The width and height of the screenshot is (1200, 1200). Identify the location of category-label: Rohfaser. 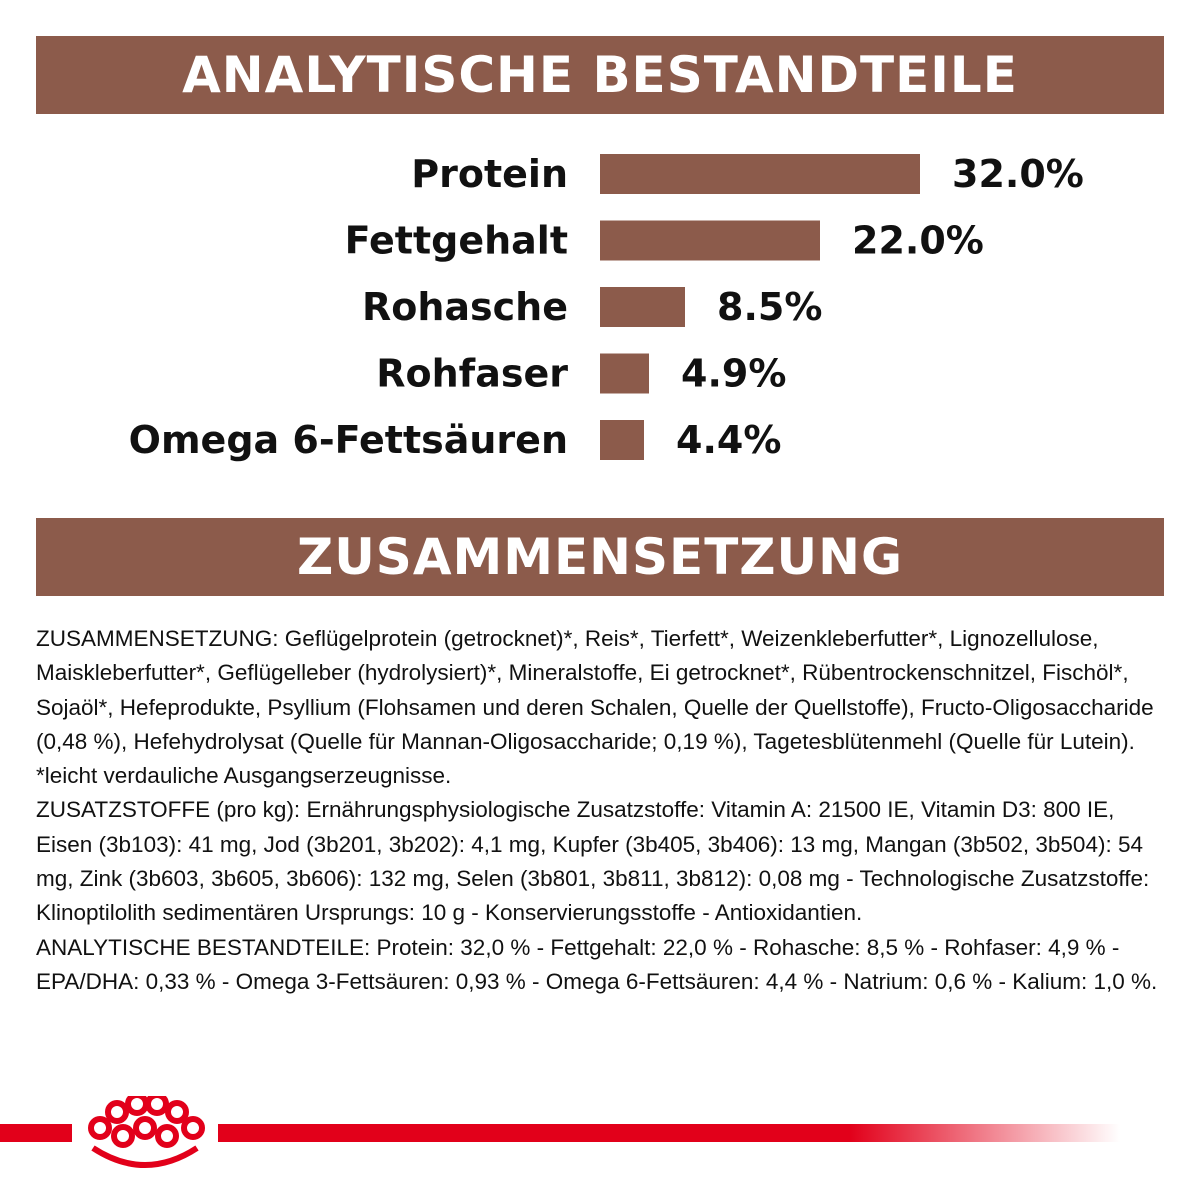
(472, 374).